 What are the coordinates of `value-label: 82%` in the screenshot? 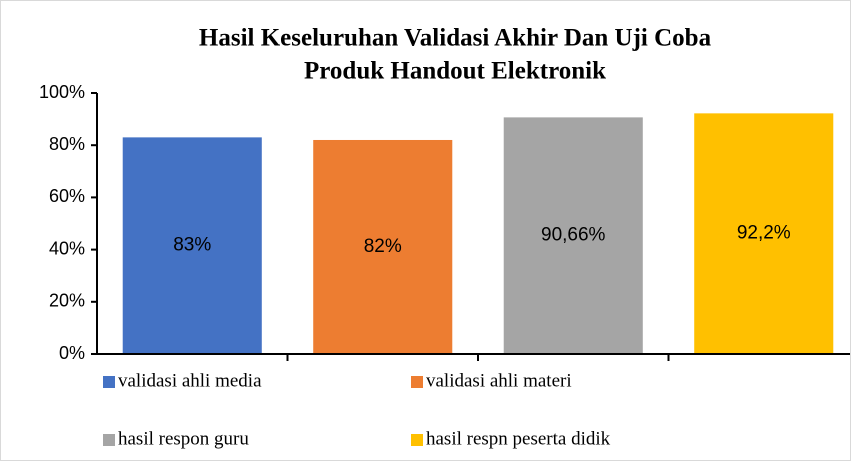 It's located at (383, 246).